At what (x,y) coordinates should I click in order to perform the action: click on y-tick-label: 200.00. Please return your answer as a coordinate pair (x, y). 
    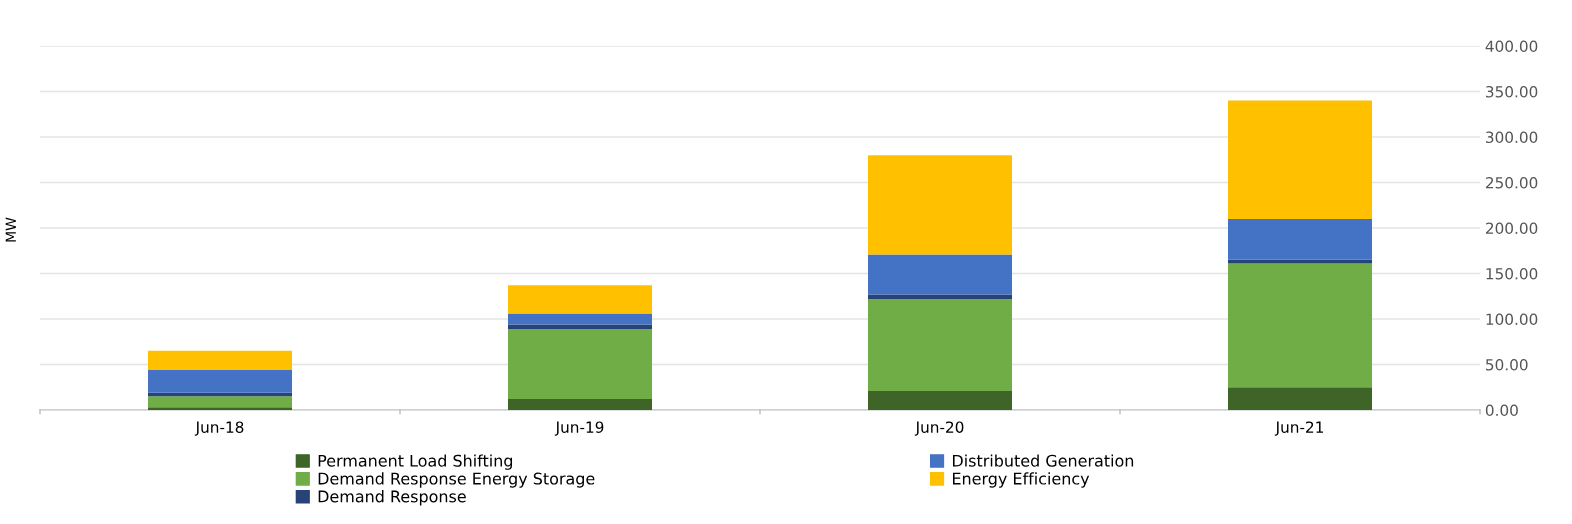
    Looking at the image, I should click on (1511, 228).